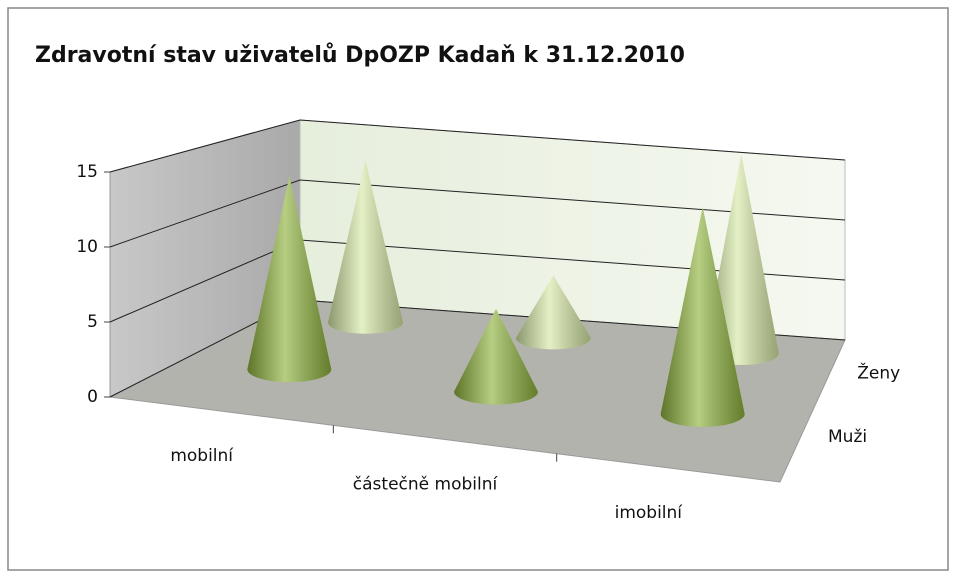 This screenshot has height=577, width=956. What do you see at coordinates (202, 456) in the screenshot?
I see `x-tick-label: mobilní` at bounding box center [202, 456].